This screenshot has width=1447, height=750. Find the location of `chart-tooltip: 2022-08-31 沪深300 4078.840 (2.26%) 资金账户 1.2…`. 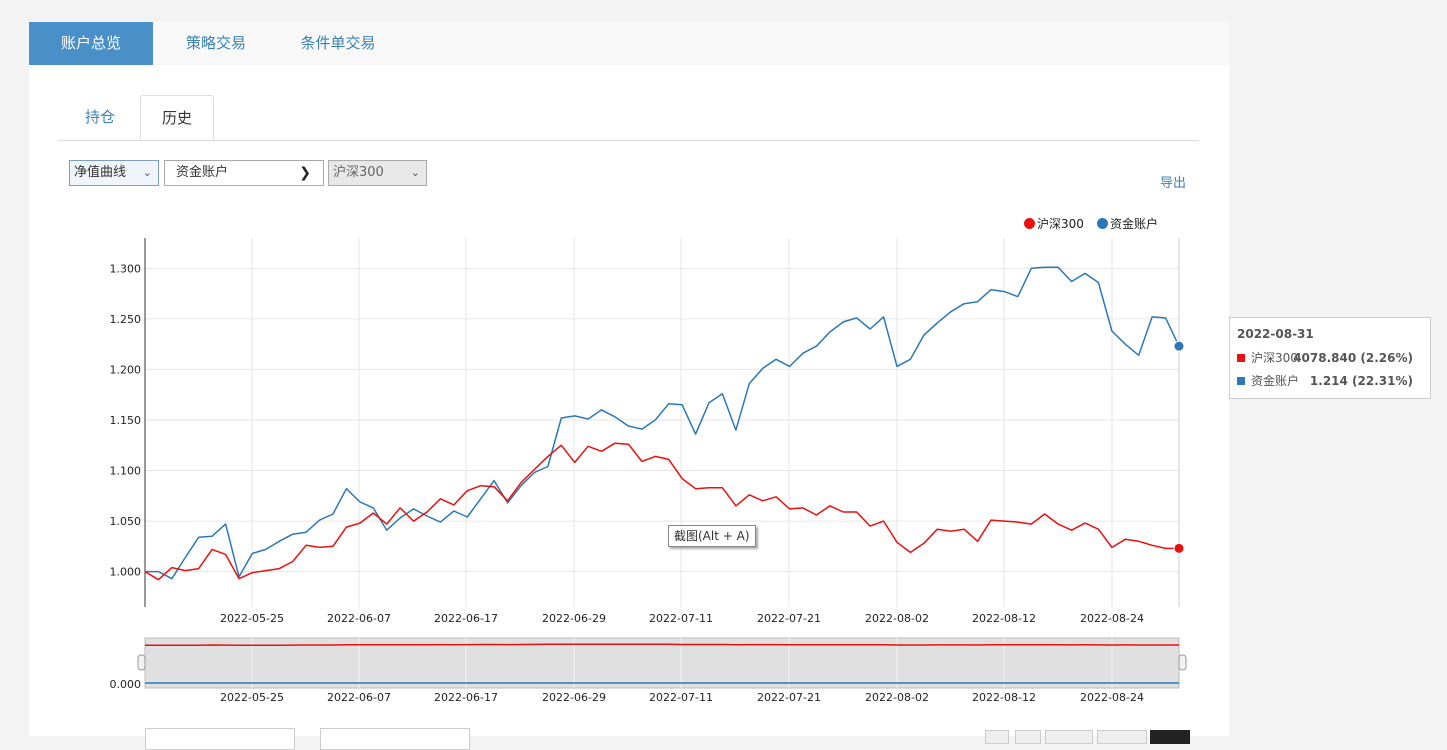

chart-tooltip: 2022-08-31 沪深300 4078.840 (2.26%) 资金账户 1.2… is located at coordinates (1330, 358).